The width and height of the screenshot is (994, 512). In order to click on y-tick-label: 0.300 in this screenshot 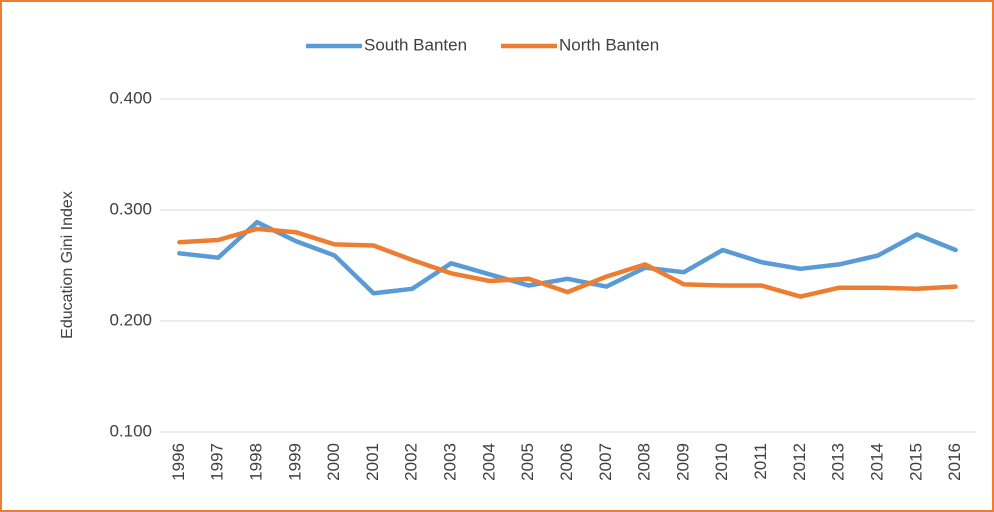, I will do `click(130, 208)`.